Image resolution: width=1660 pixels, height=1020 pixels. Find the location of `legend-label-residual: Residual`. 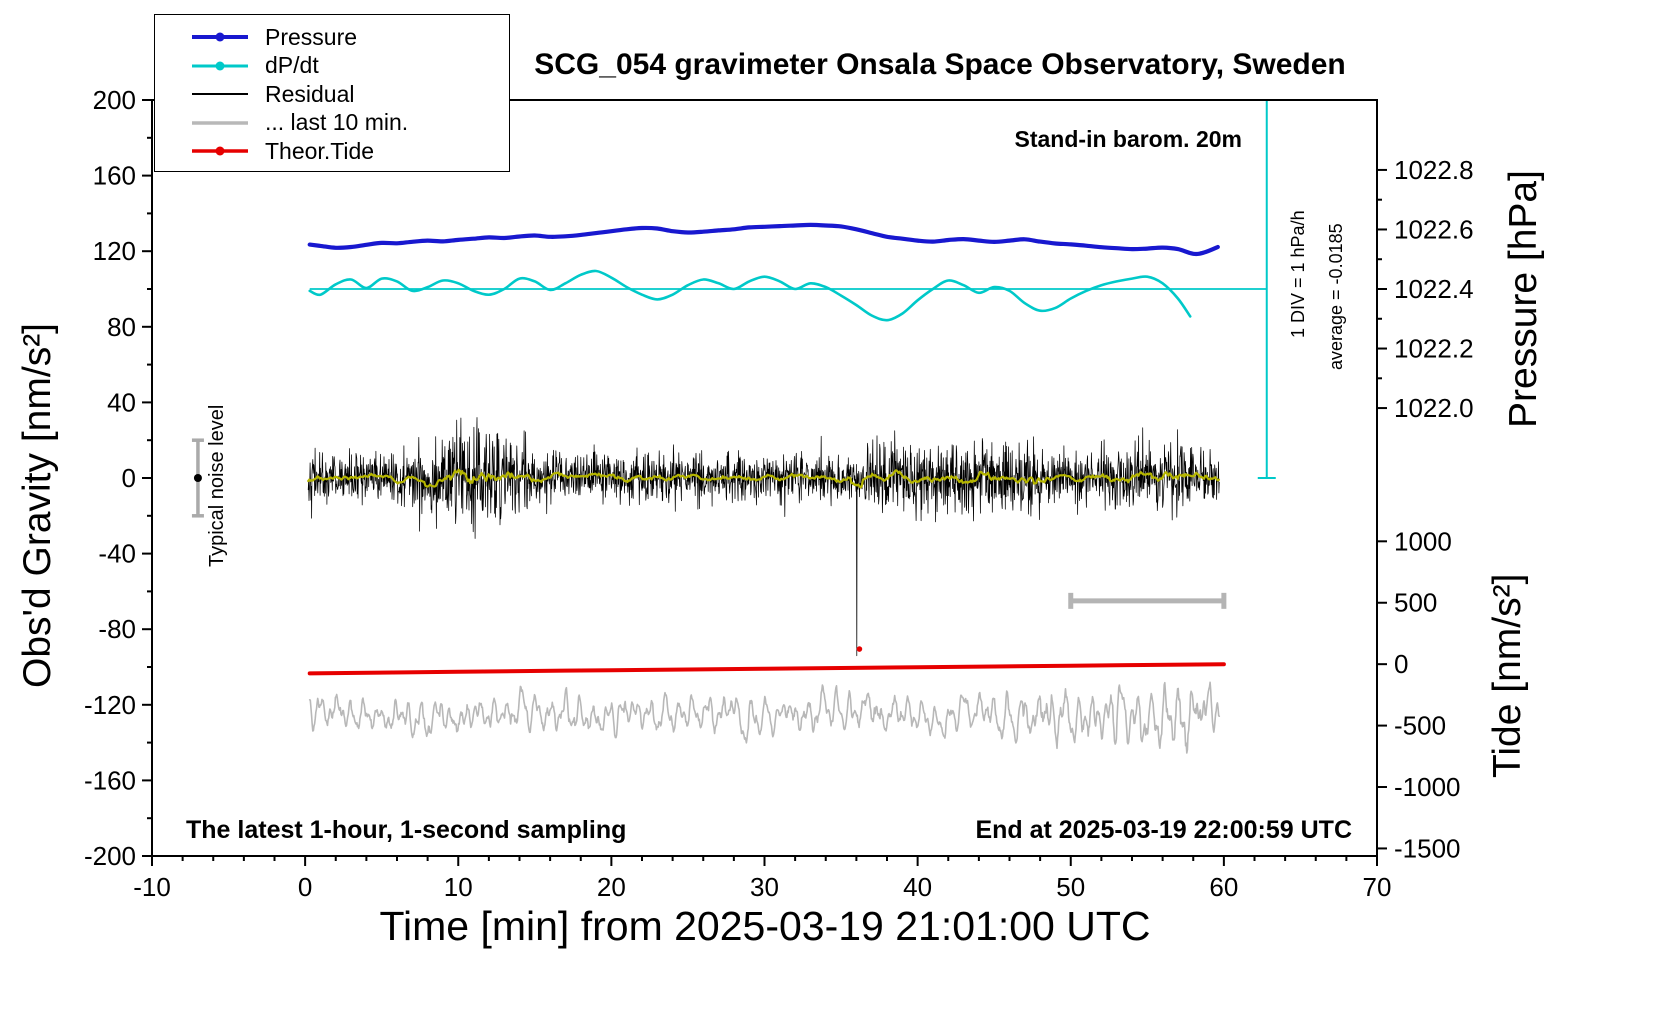

legend-label-residual: Residual is located at coordinates (310, 93).